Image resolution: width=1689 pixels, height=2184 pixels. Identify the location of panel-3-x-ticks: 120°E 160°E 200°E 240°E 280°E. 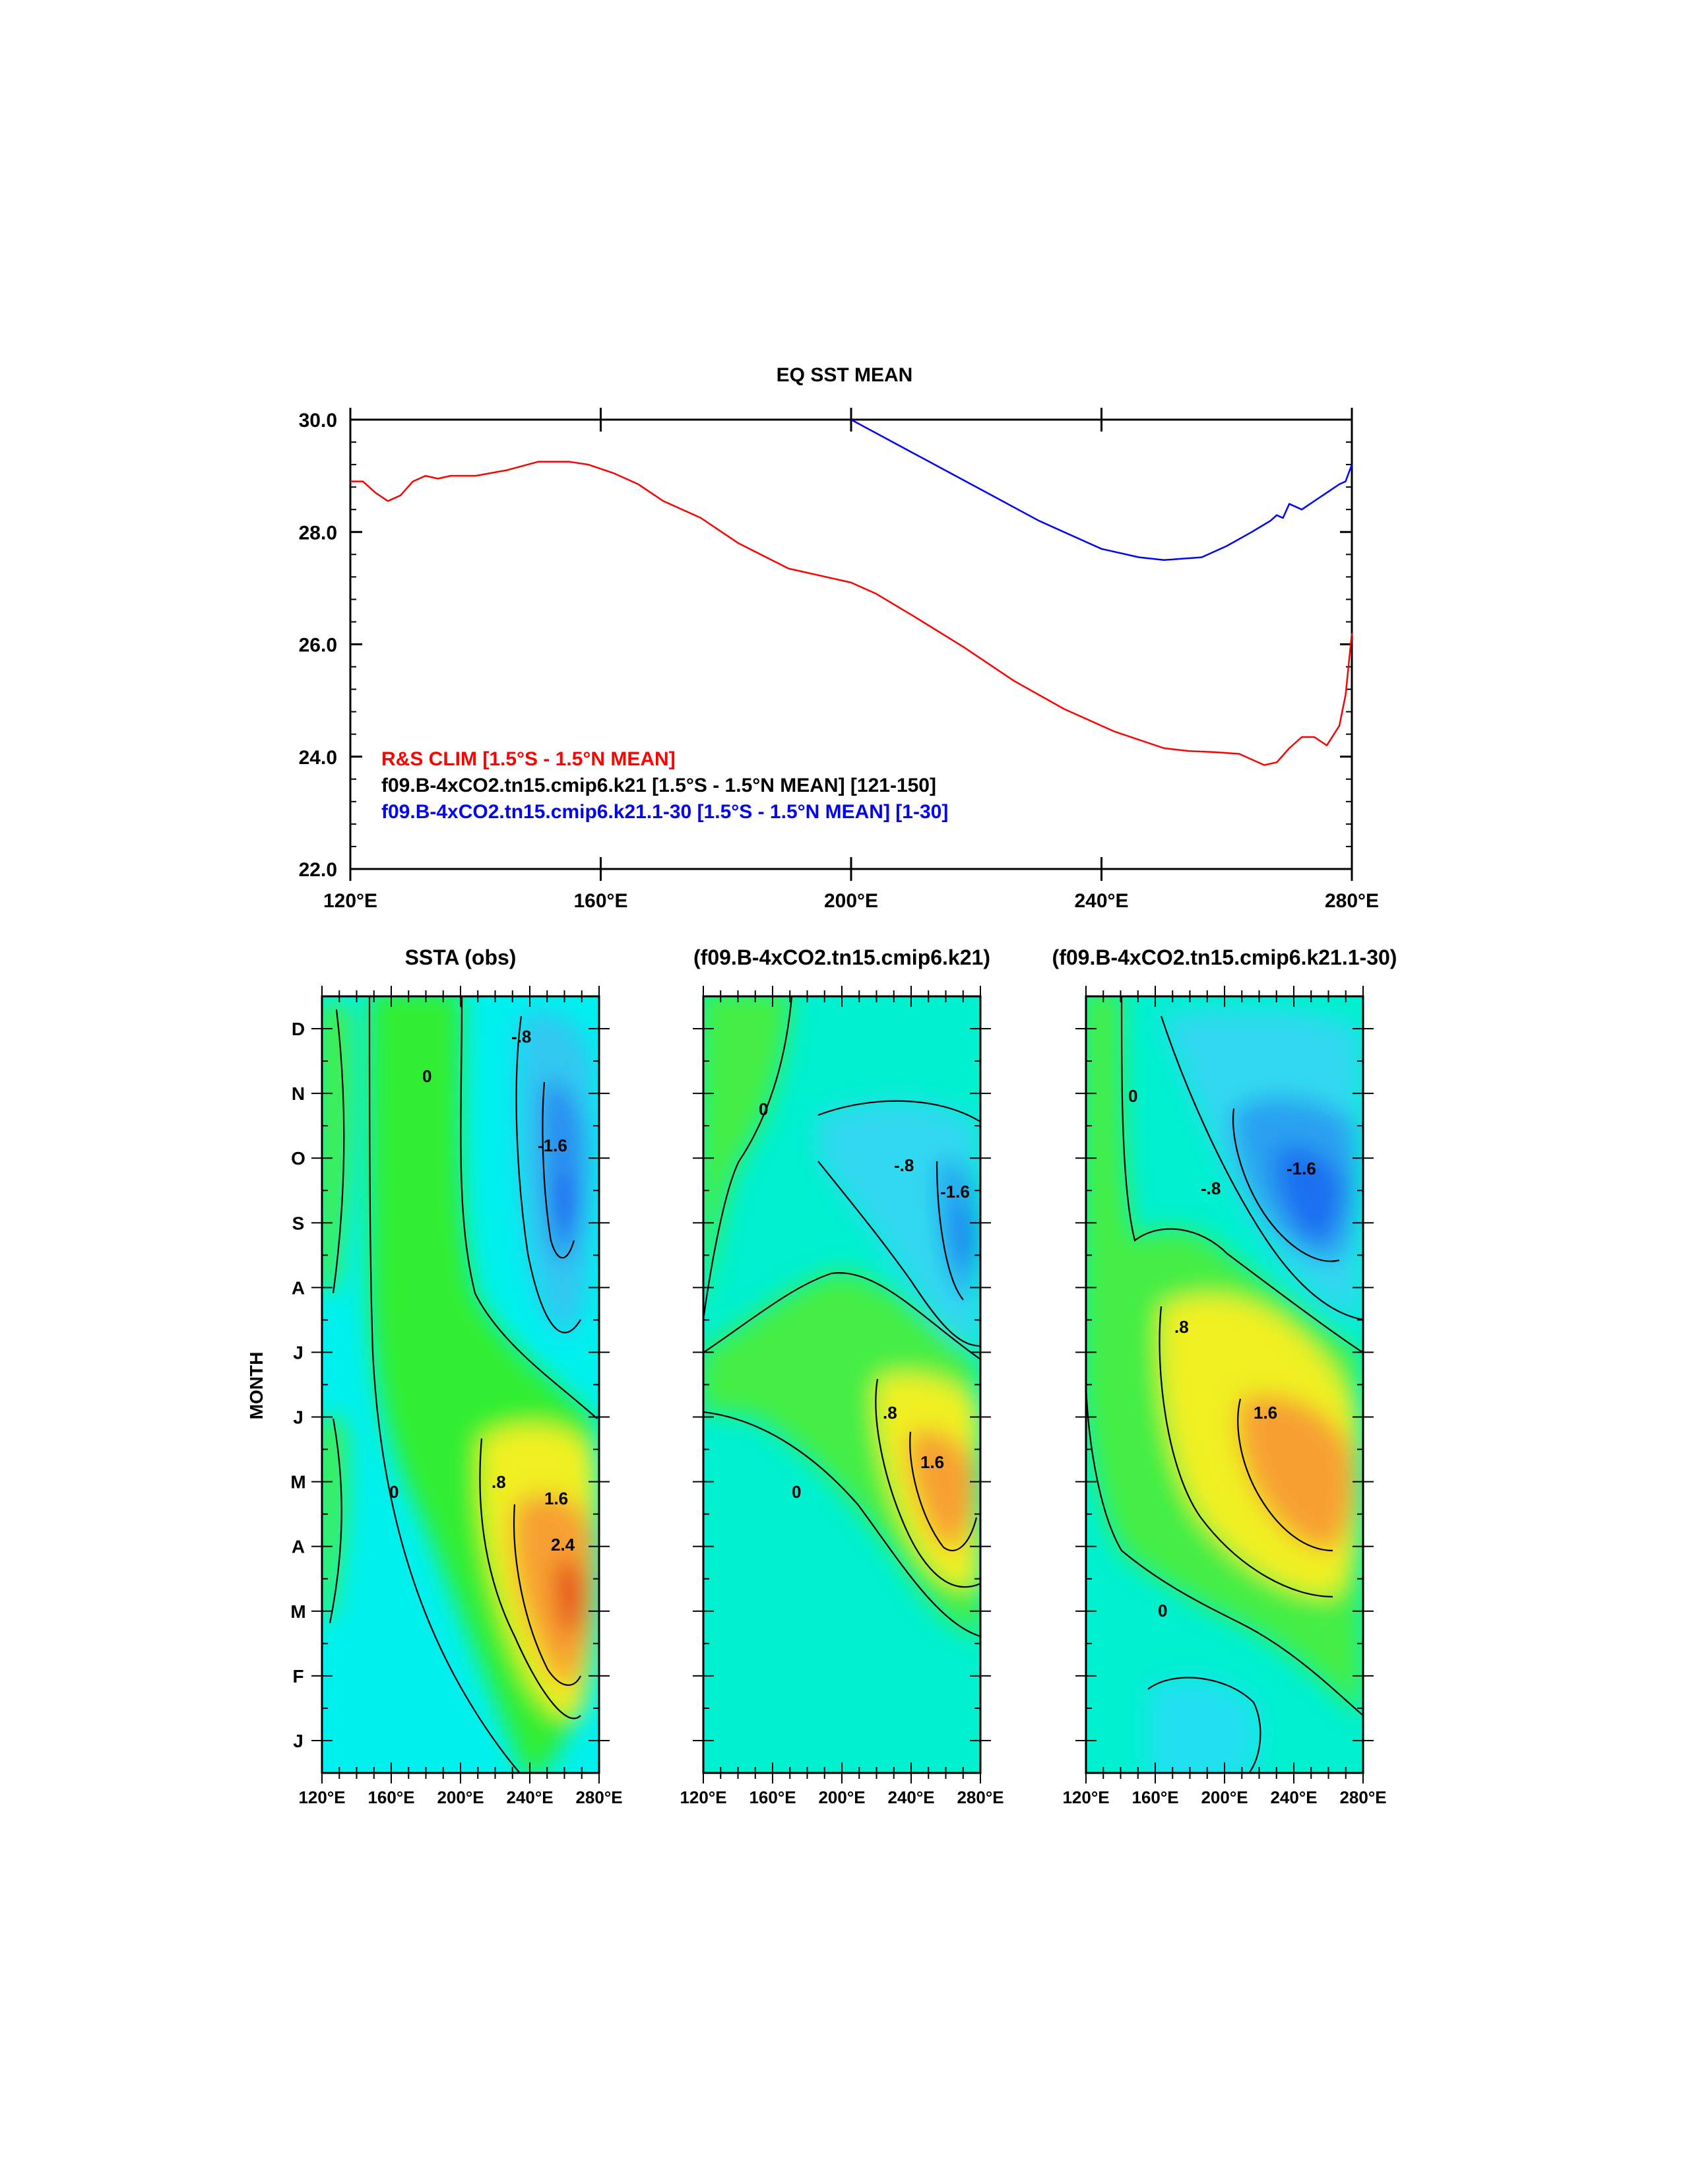
(1224, 1396).